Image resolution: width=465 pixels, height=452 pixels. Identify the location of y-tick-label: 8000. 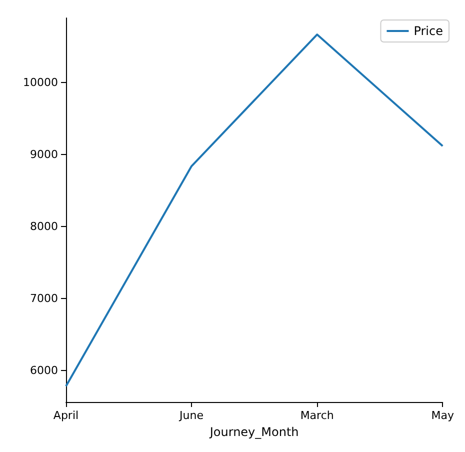
(44, 227).